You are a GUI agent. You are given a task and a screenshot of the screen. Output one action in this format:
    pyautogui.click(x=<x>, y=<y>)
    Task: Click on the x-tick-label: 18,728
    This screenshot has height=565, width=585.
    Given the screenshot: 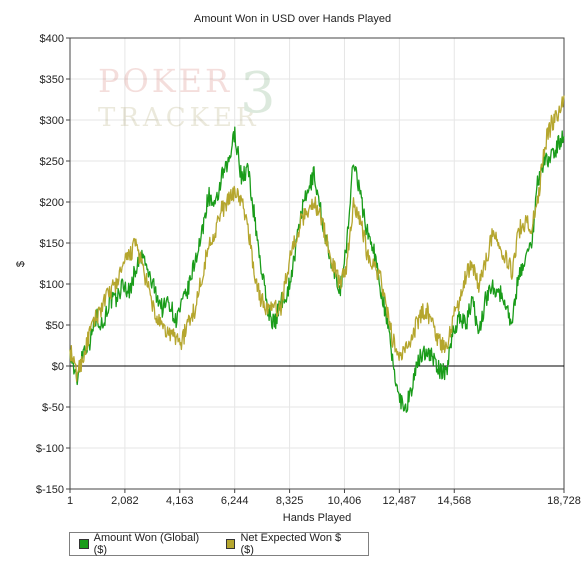 What is the action you would take?
    pyautogui.click(x=564, y=501)
    